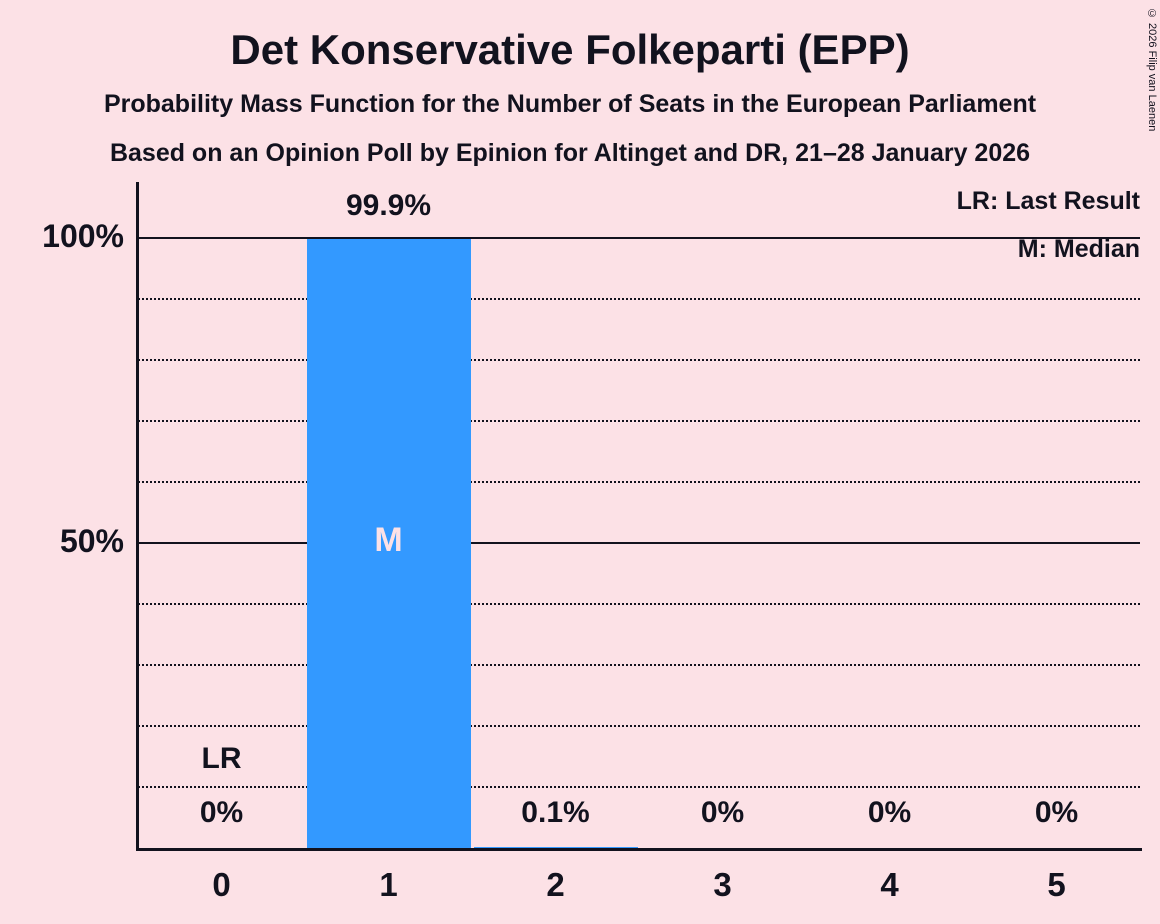 This screenshot has height=924, width=1160. I want to click on y-tick-label-100pct: 100%, so click(83, 236).